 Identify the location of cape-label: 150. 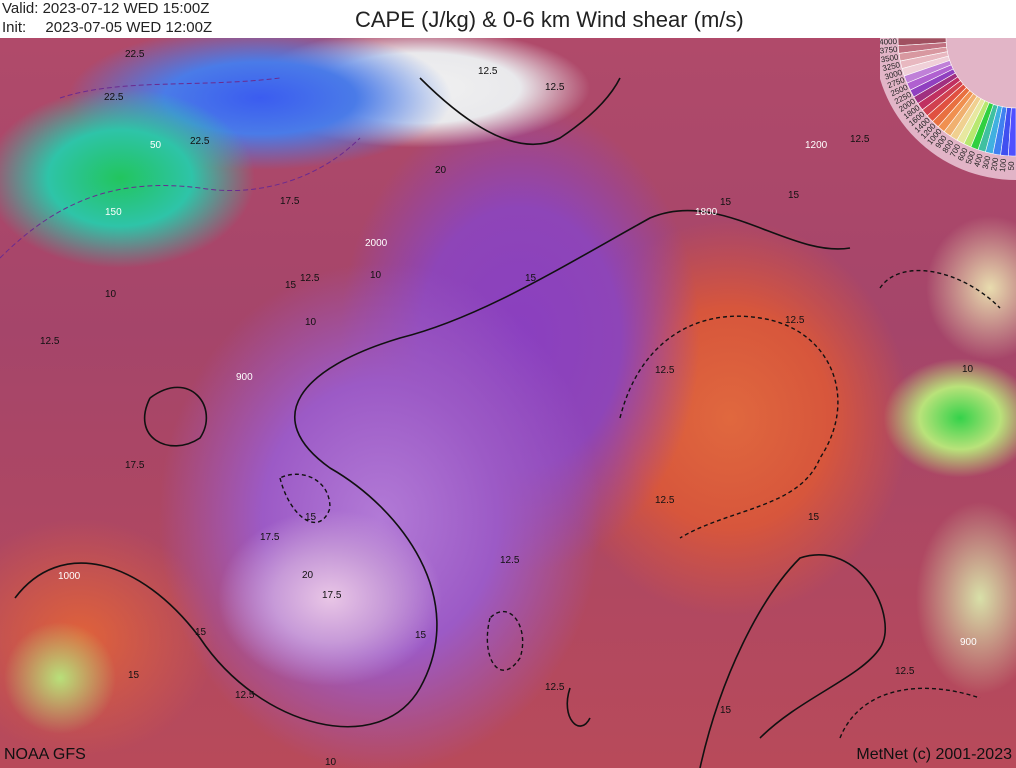
(113, 212).